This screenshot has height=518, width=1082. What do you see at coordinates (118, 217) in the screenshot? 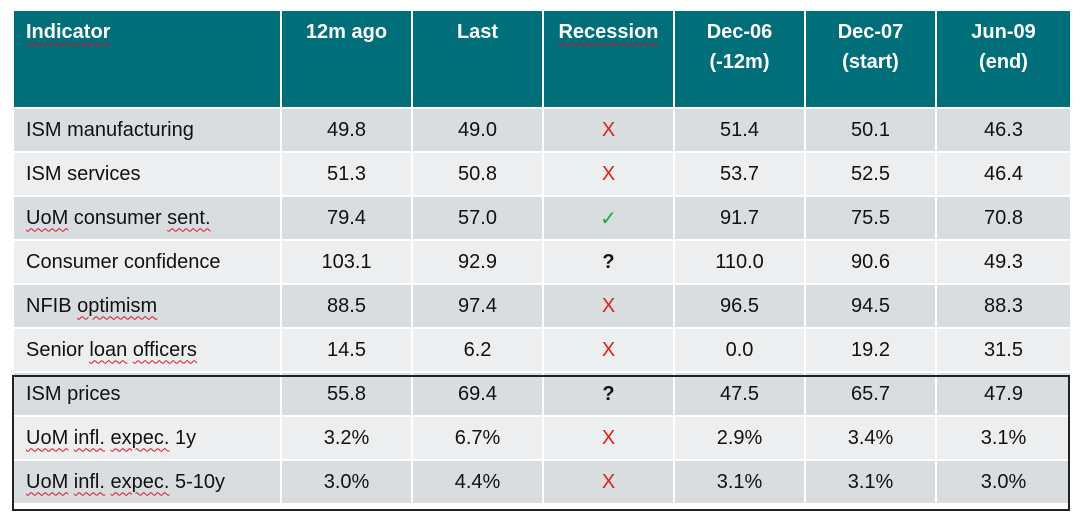
I see `indicator-cell-text: UoM consumer sent.` at bounding box center [118, 217].